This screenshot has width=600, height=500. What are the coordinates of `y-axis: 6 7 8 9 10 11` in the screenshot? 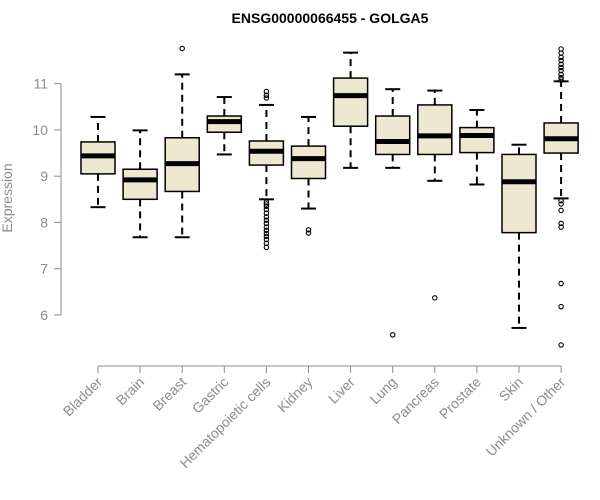 It's located at (47, 199).